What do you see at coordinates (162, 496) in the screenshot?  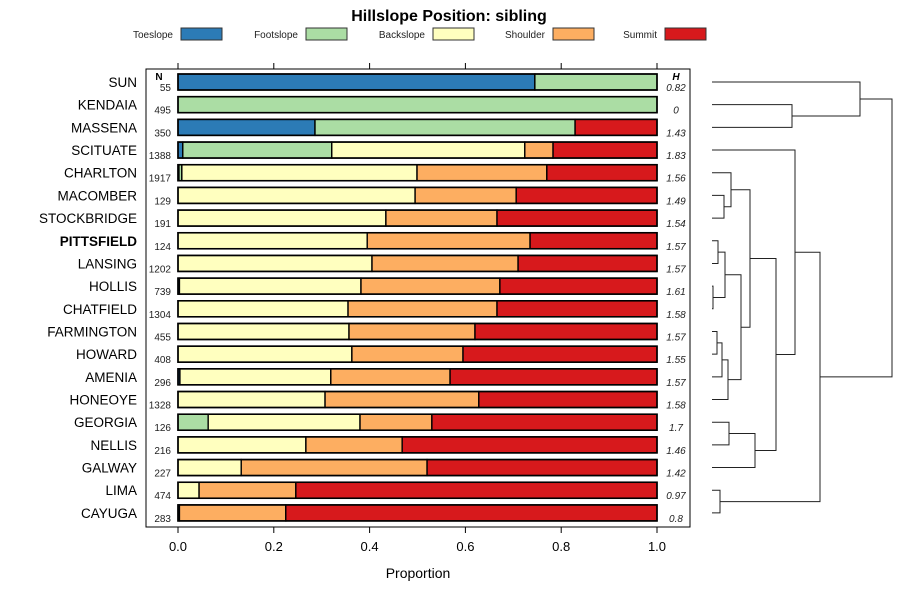 I see `n-value: 474` at bounding box center [162, 496].